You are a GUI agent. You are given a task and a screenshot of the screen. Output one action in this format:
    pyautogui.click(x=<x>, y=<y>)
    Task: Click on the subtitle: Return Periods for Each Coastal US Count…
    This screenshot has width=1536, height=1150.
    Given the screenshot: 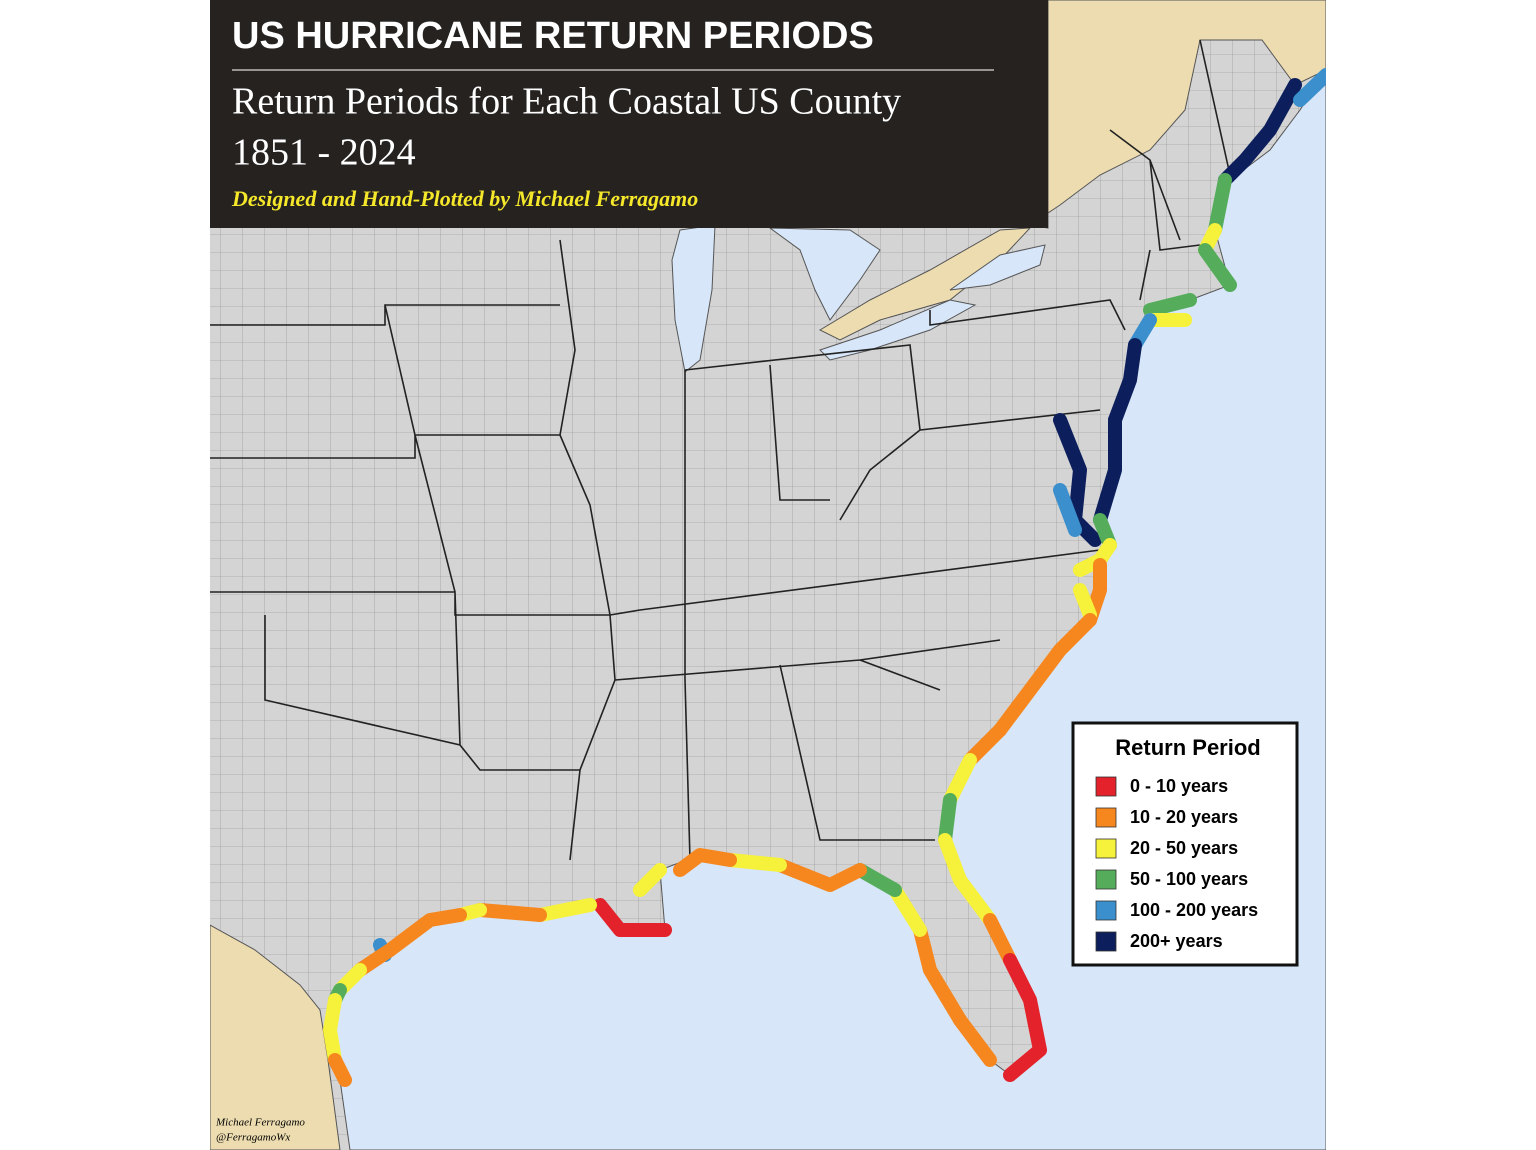 What is the action you would take?
    pyautogui.click(x=566, y=102)
    